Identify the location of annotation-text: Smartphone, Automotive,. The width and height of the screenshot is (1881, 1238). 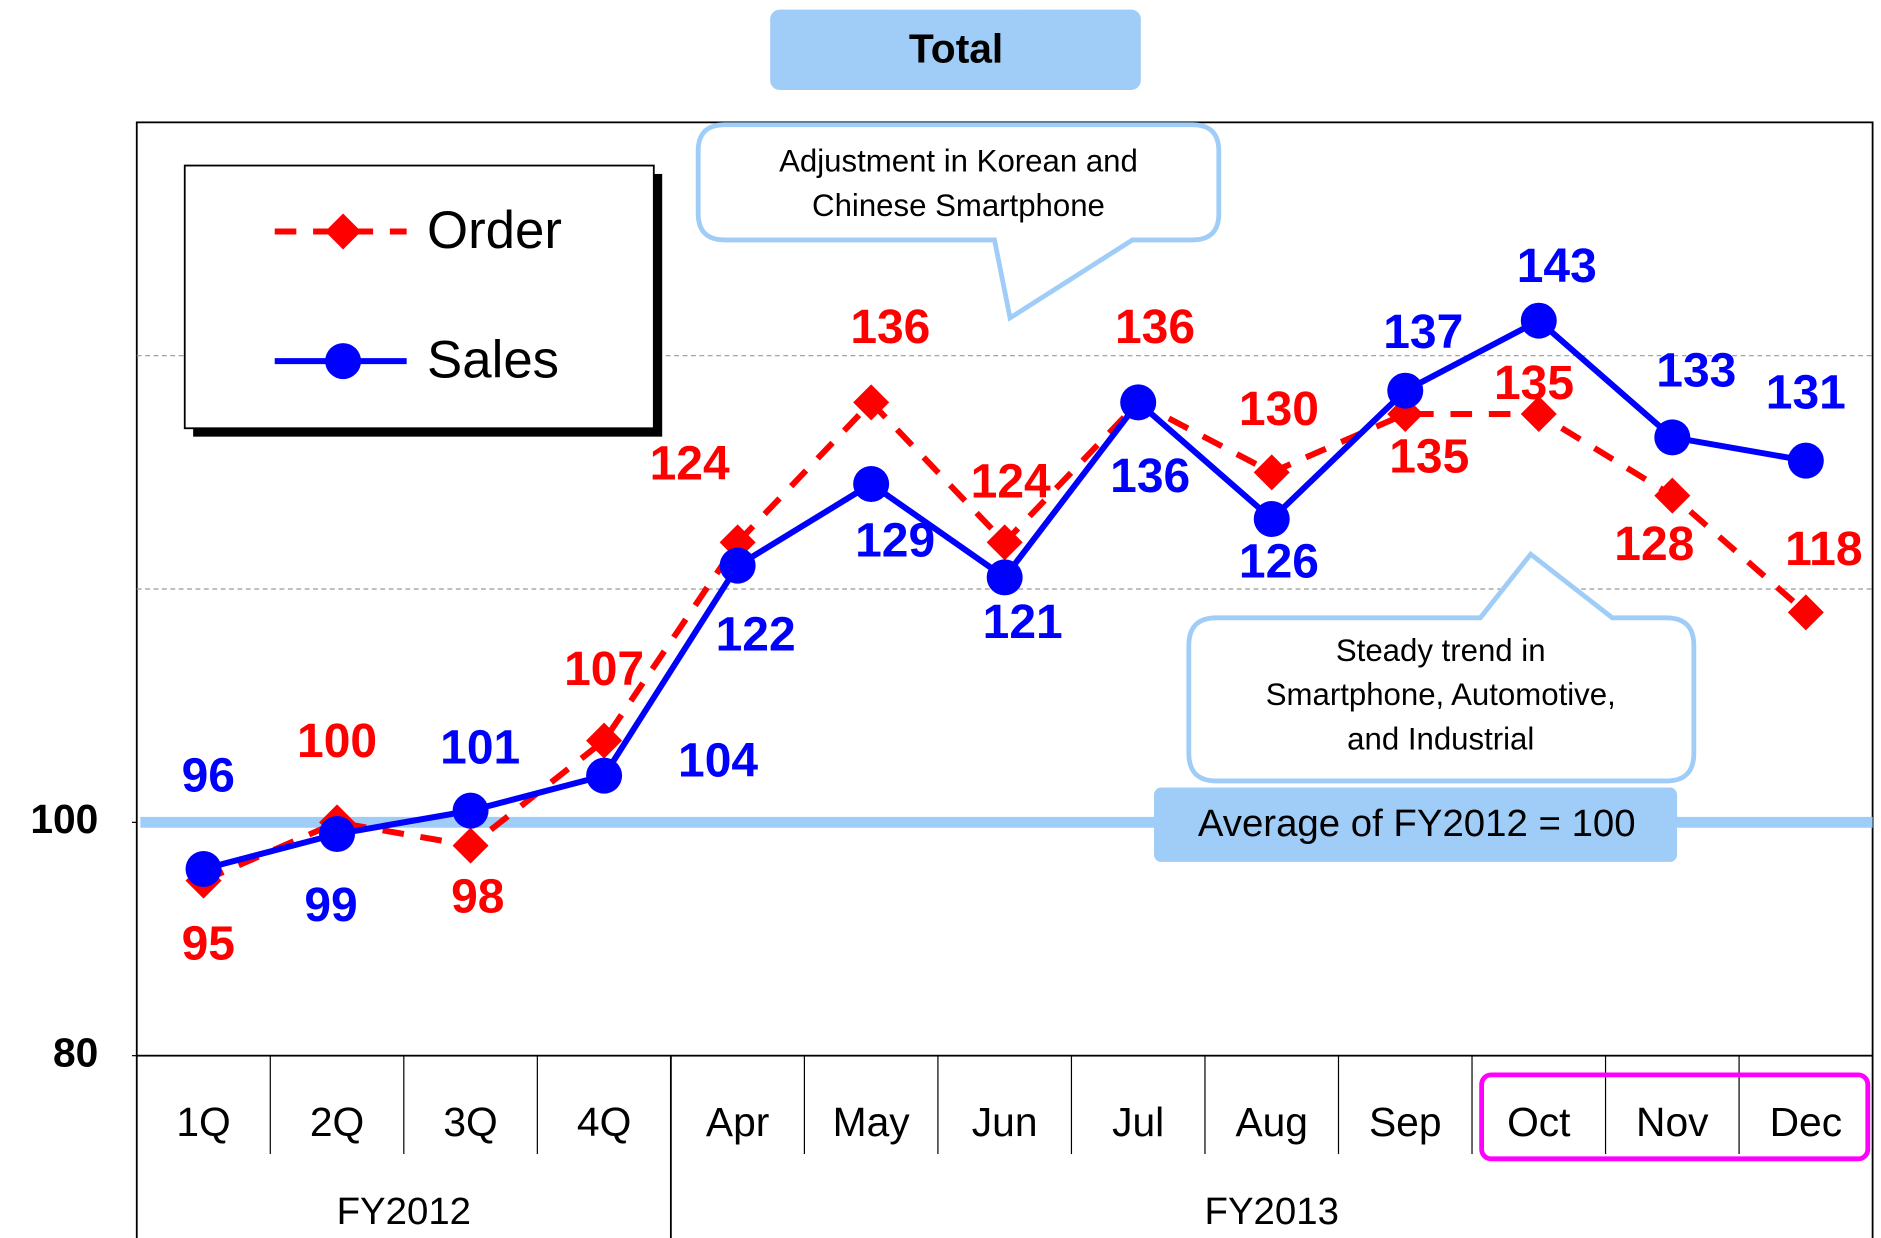
(1441, 694).